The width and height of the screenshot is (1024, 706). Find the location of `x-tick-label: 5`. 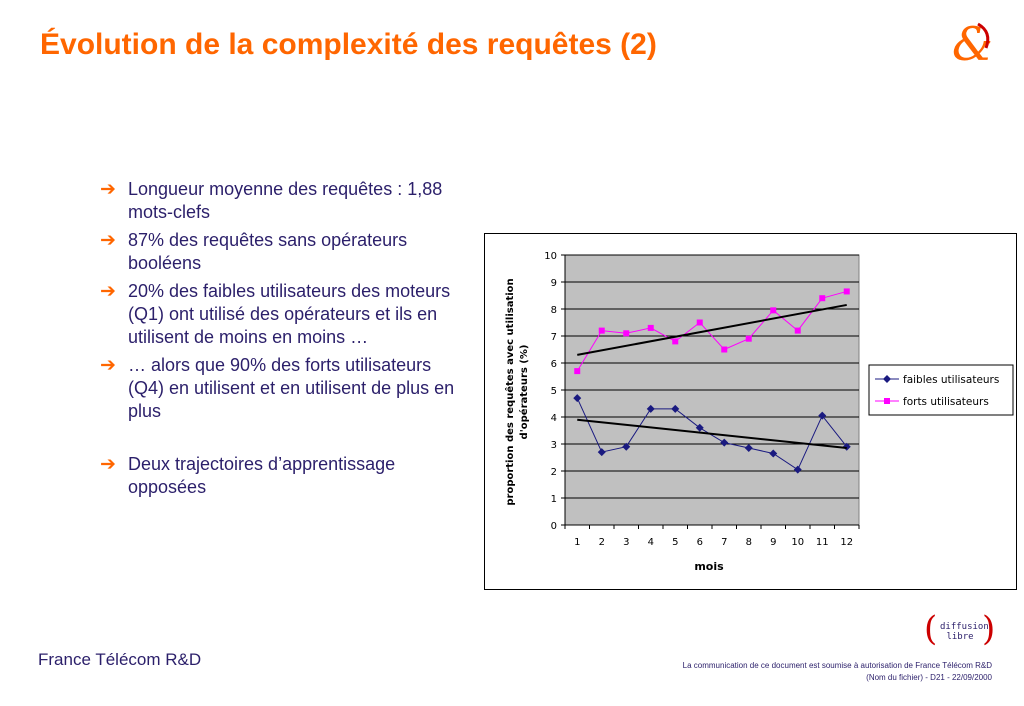

x-tick-label: 5 is located at coordinates (675, 542).